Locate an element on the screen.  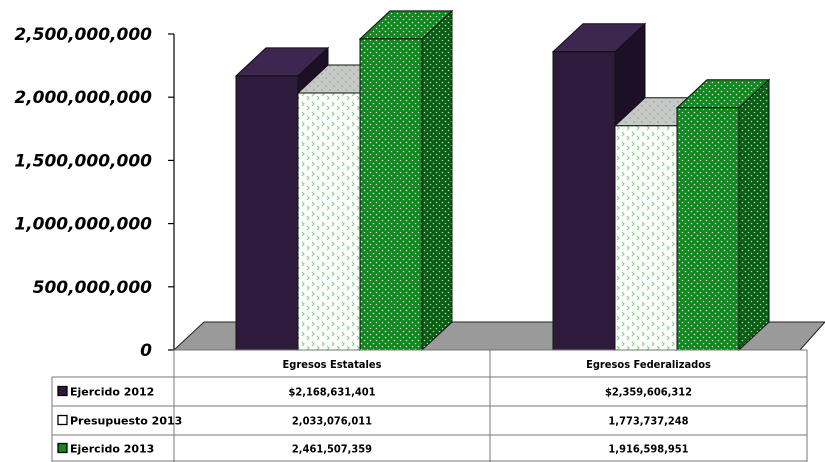
table-value-cell: 1,916,598,951 is located at coordinates (648, 449).